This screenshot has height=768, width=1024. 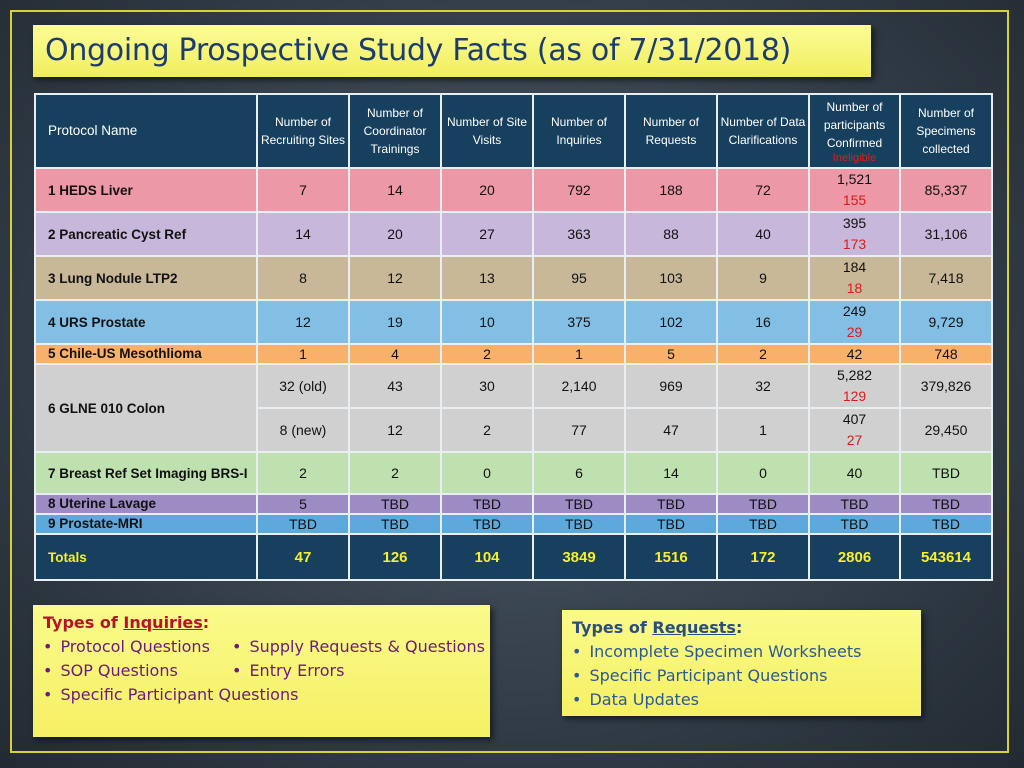 What do you see at coordinates (146, 131) in the screenshot?
I see `header-protocol-name: Protocol Name` at bounding box center [146, 131].